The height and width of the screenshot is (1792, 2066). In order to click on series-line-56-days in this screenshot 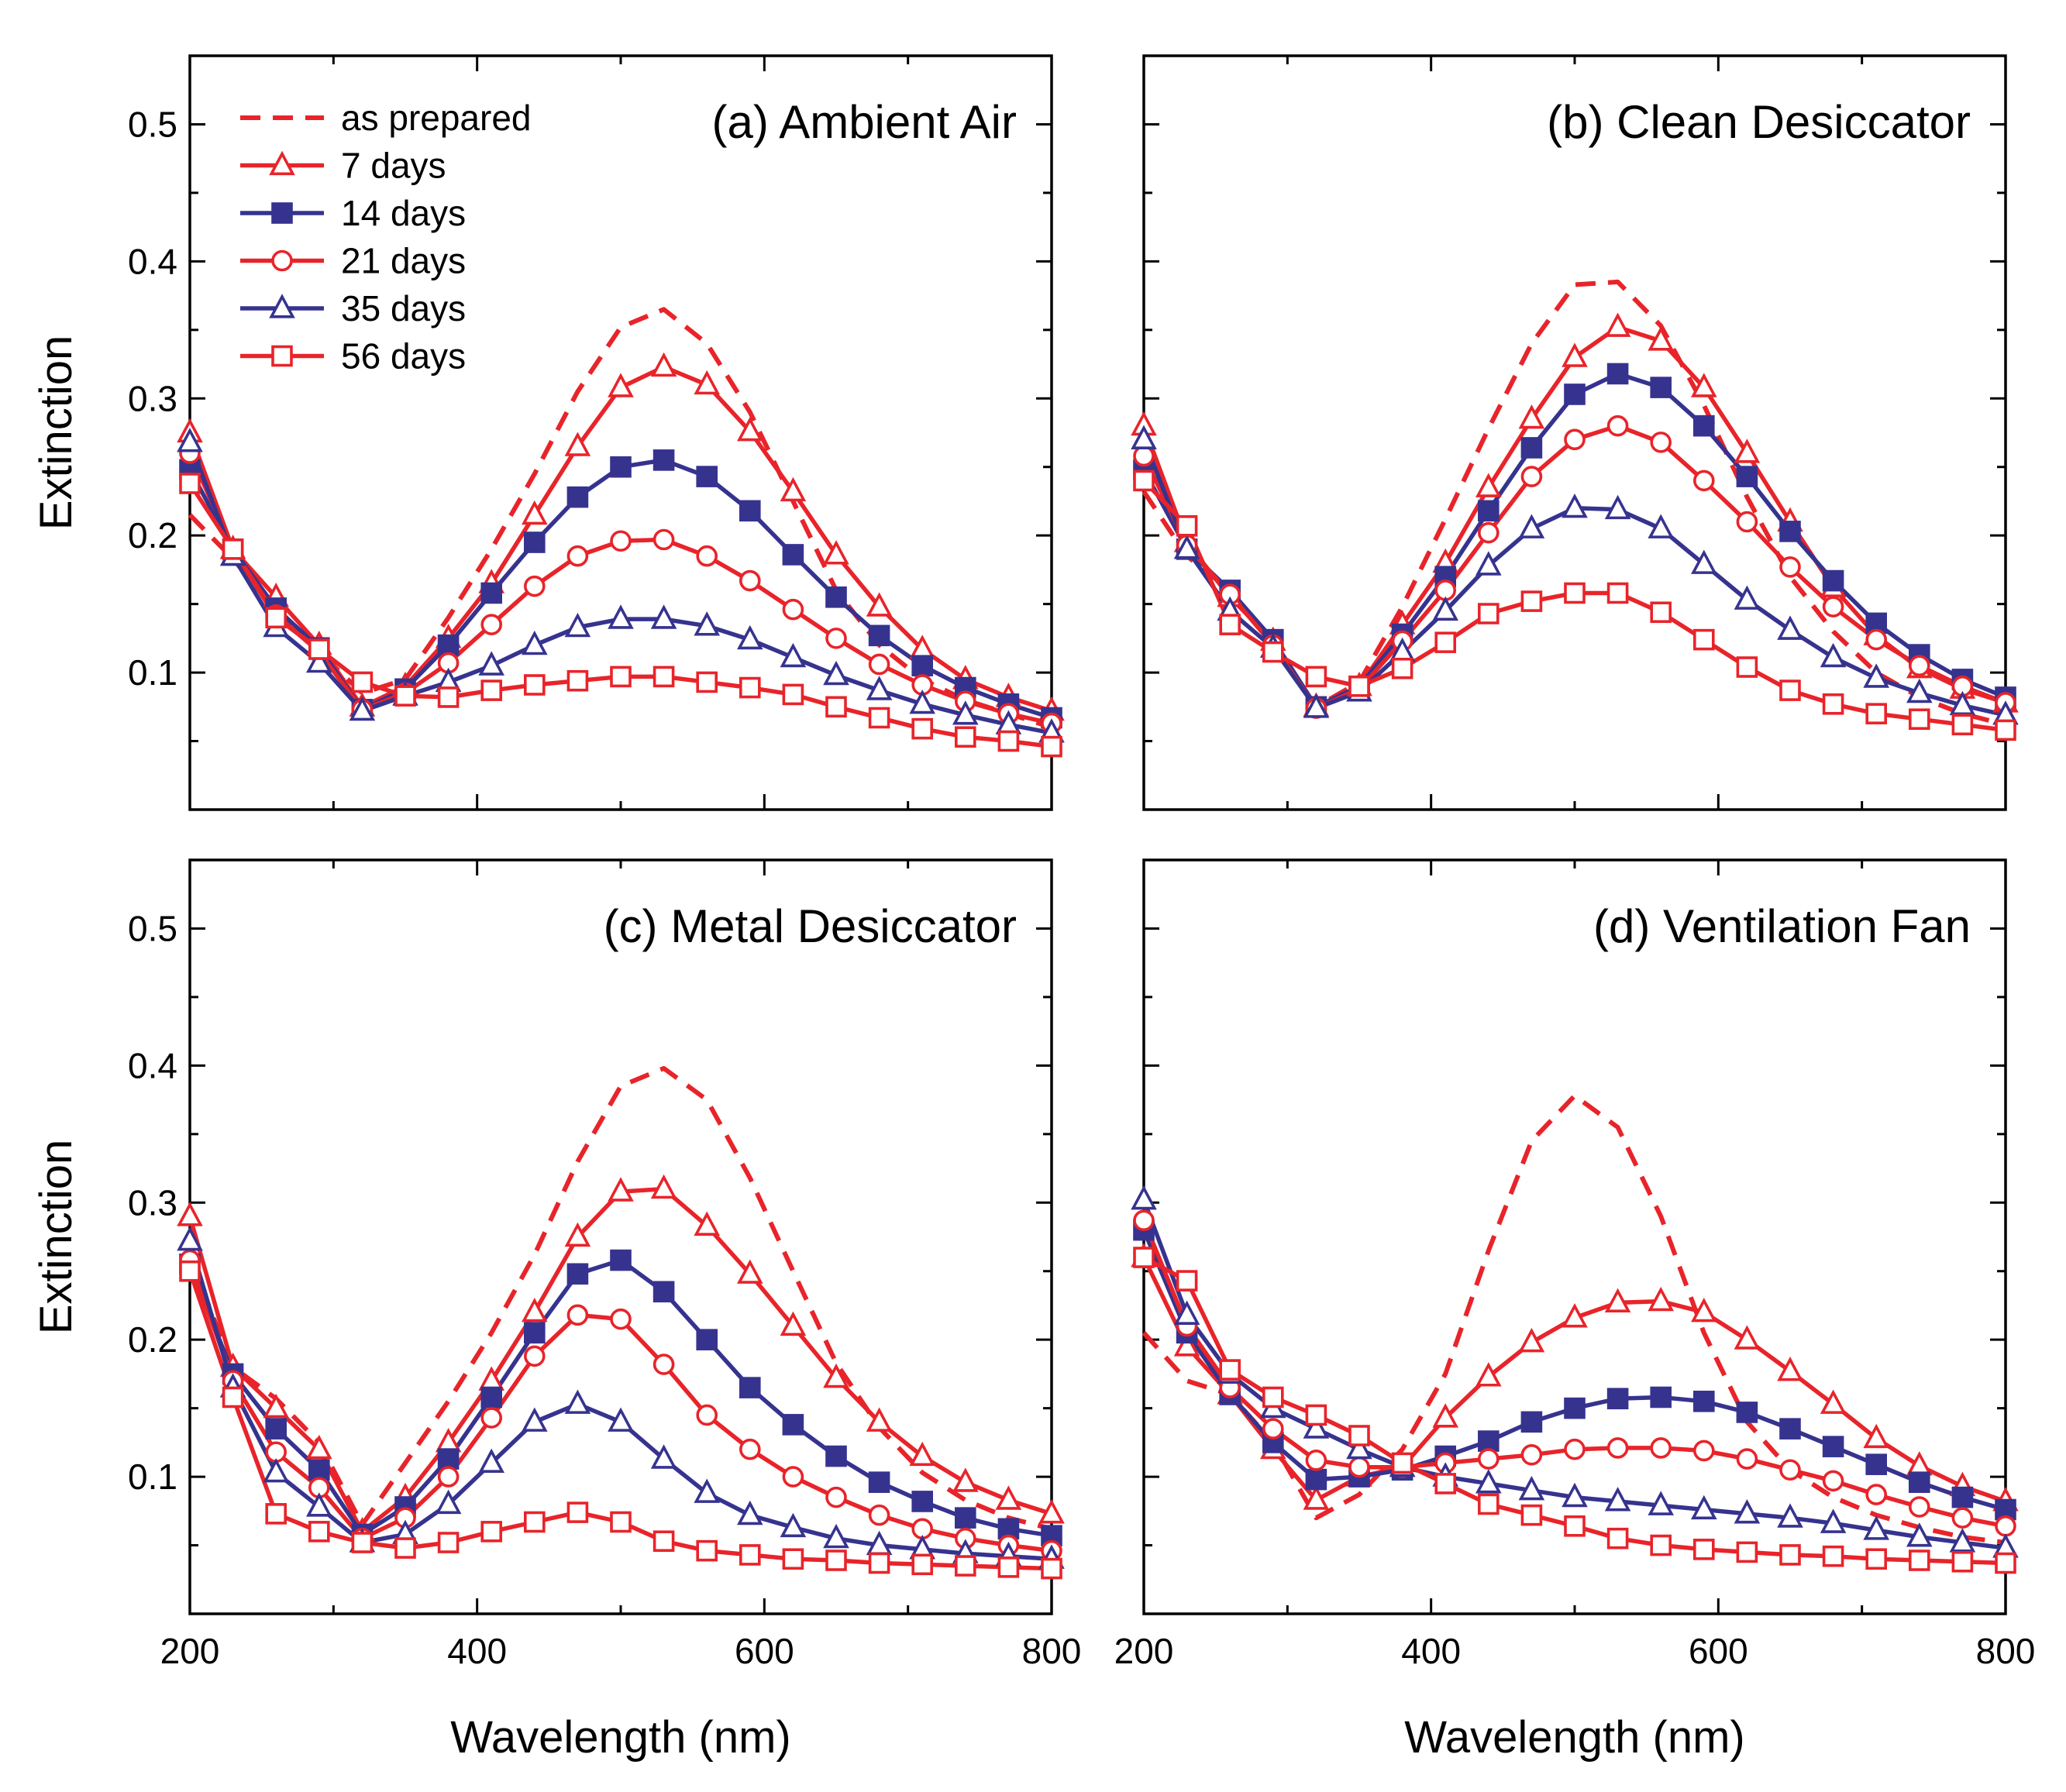, I will do `click(1574, 606)`.